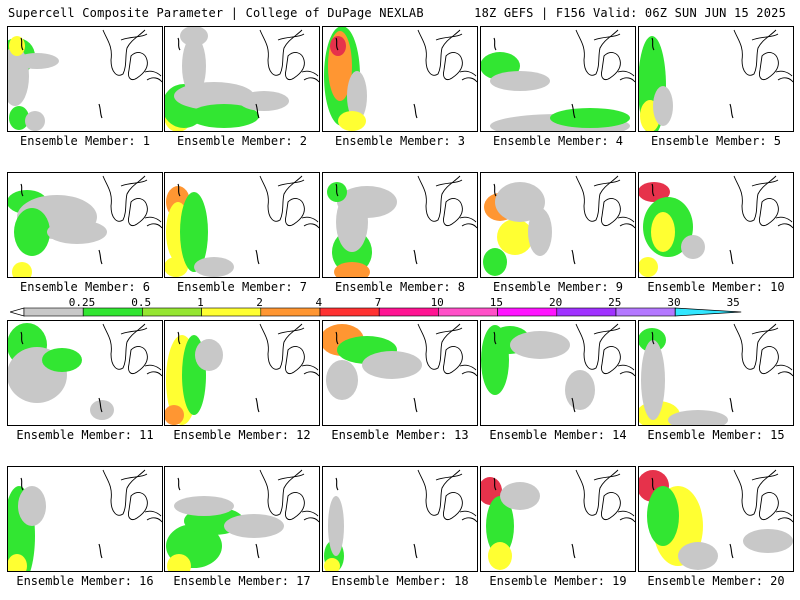  Describe the element at coordinates (558, 435) in the screenshot. I see `member-label: Ensemble Member: 14` at that location.